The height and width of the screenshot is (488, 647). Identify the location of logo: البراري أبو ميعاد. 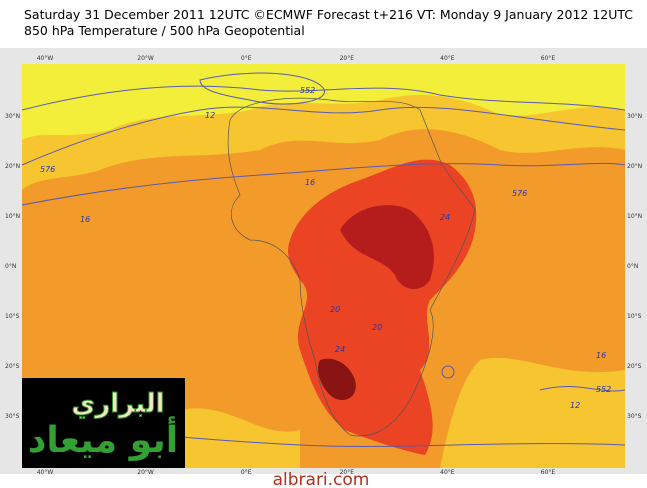
(103, 423).